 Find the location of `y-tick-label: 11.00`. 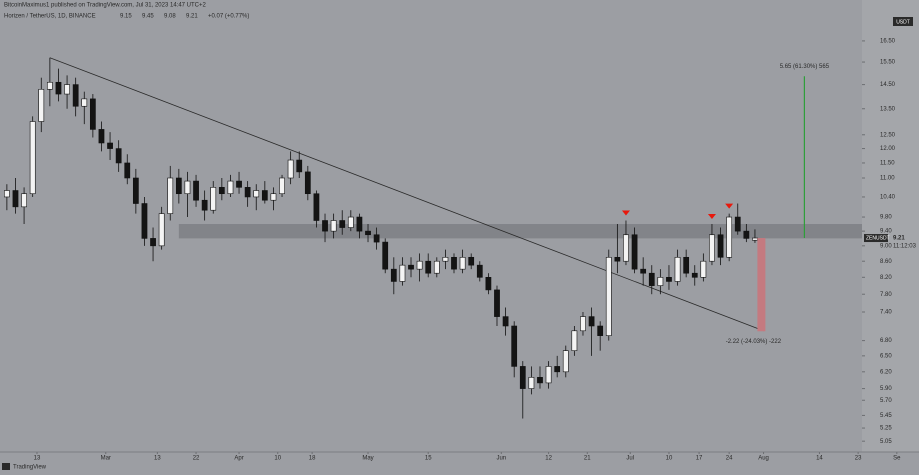

y-tick-label: 11.00 is located at coordinates (887, 179).